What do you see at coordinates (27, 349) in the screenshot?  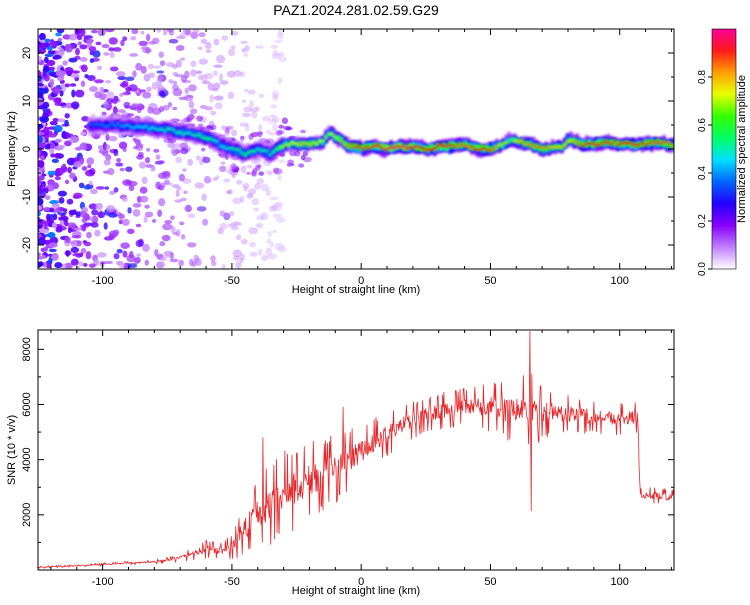 I see `y-tick-label: 8000` at bounding box center [27, 349].